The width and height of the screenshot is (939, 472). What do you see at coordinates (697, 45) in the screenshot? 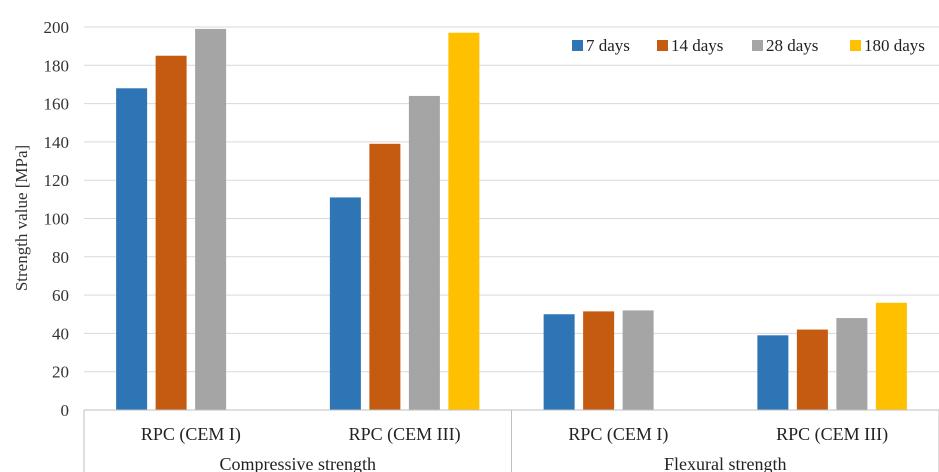
I see `legend-label: 14 days` at bounding box center [697, 45].